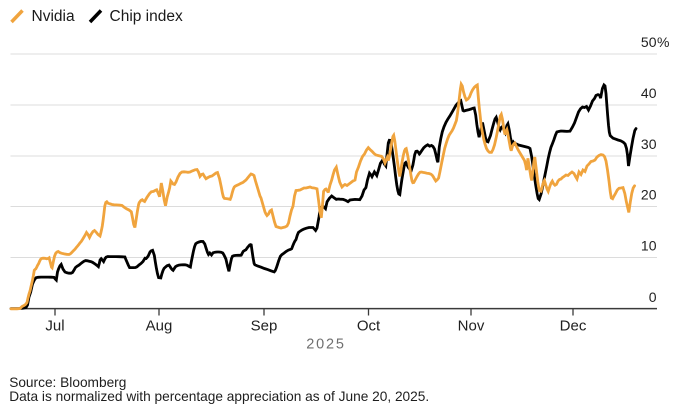  I want to click on svg-text: Jul, so click(54, 325).